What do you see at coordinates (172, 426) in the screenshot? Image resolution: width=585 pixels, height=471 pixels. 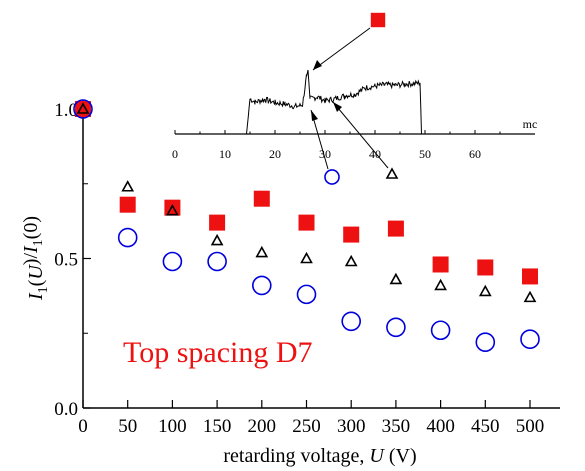 I see `x-tick-label: 100` at bounding box center [172, 426].